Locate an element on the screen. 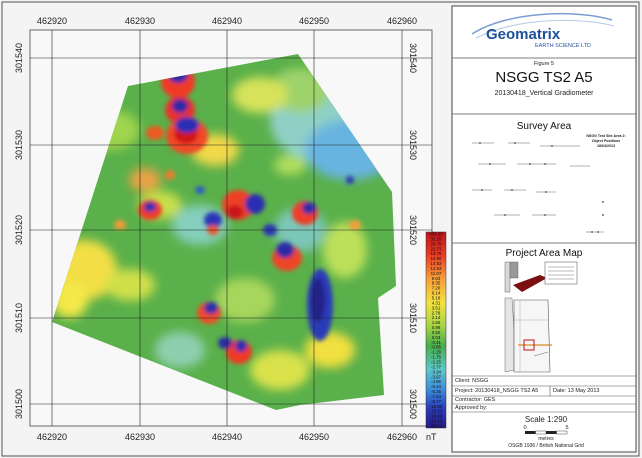 The width and height of the screenshot is (642, 458). scale-bar is located at coordinates (546, 432).